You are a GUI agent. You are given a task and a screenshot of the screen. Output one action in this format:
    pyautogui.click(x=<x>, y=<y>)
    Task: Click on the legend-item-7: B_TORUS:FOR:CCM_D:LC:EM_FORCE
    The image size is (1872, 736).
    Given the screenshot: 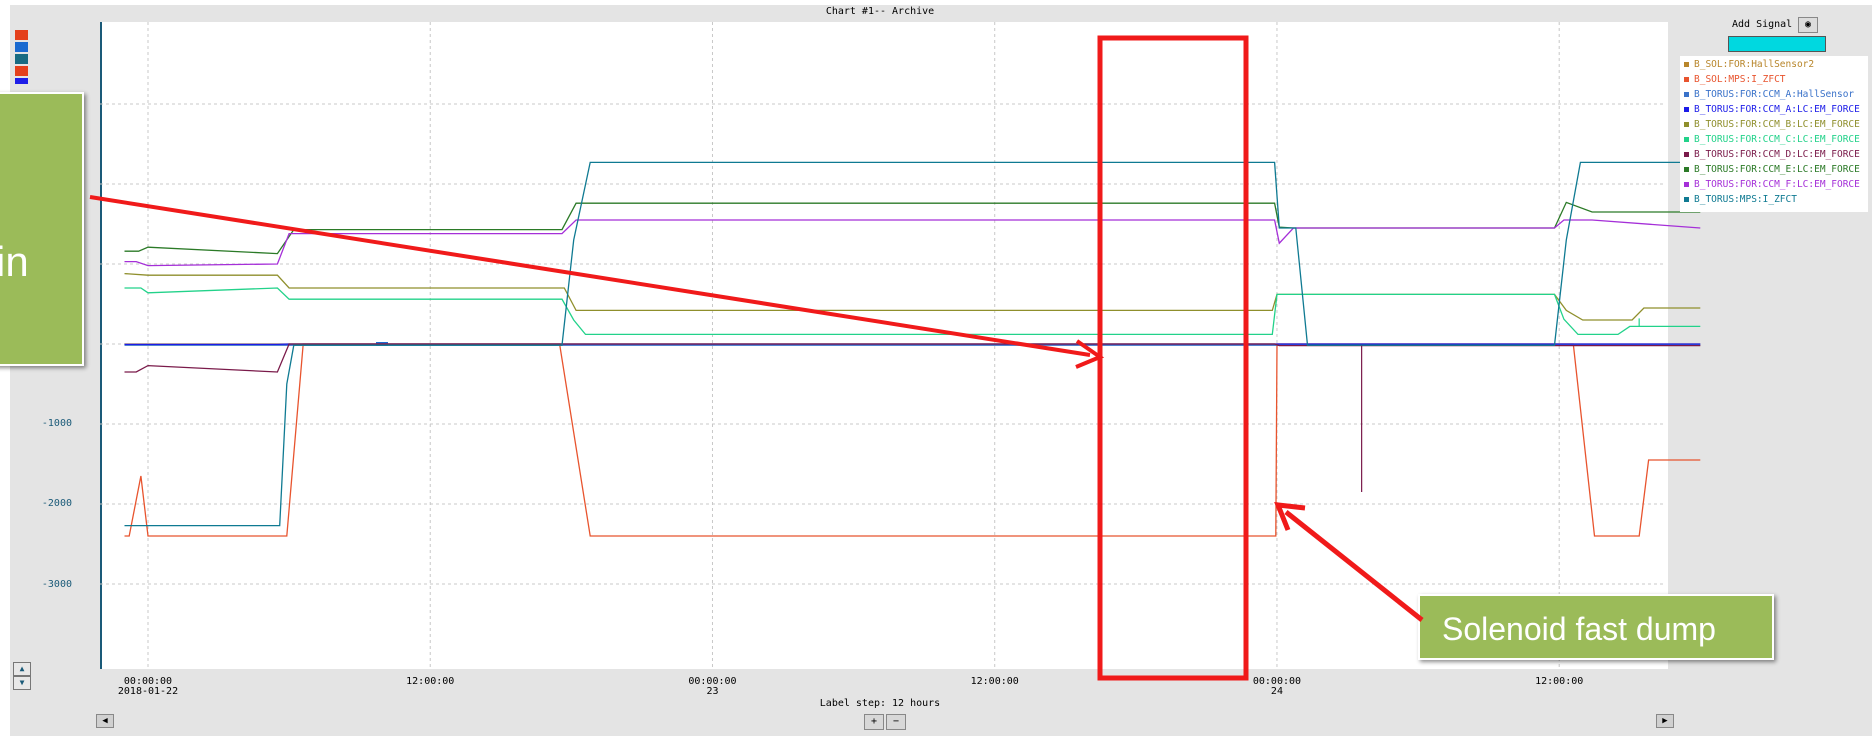 What is the action you would take?
    pyautogui.click(x=1772, y=155)
    